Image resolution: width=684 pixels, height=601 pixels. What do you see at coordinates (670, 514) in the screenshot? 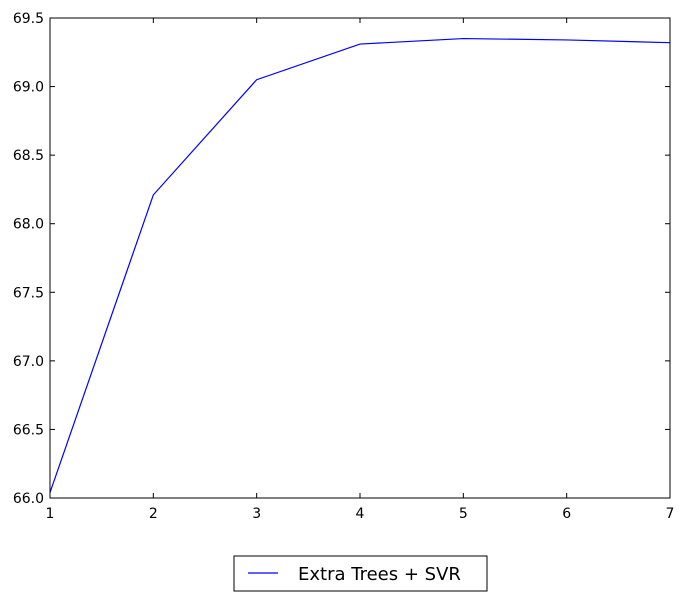
I see `x-tick-label: 7` at bounding box center [670, 514].